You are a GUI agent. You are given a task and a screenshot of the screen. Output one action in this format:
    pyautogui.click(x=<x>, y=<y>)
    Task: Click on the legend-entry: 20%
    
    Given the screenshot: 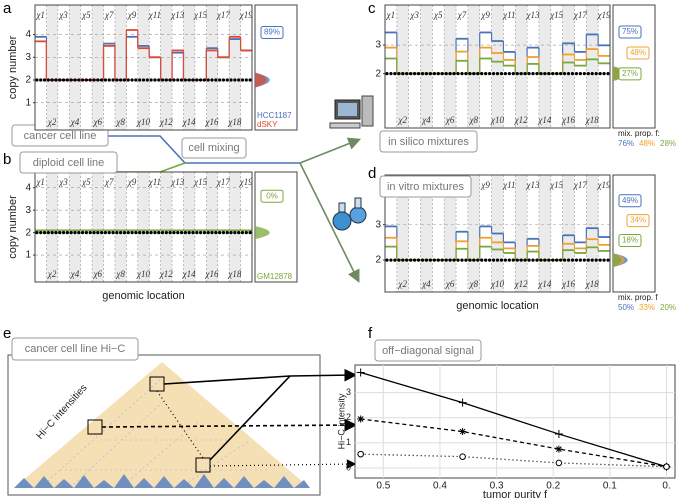 What is the action you would take?
    pyautogui.click(x=668, y=307)
    